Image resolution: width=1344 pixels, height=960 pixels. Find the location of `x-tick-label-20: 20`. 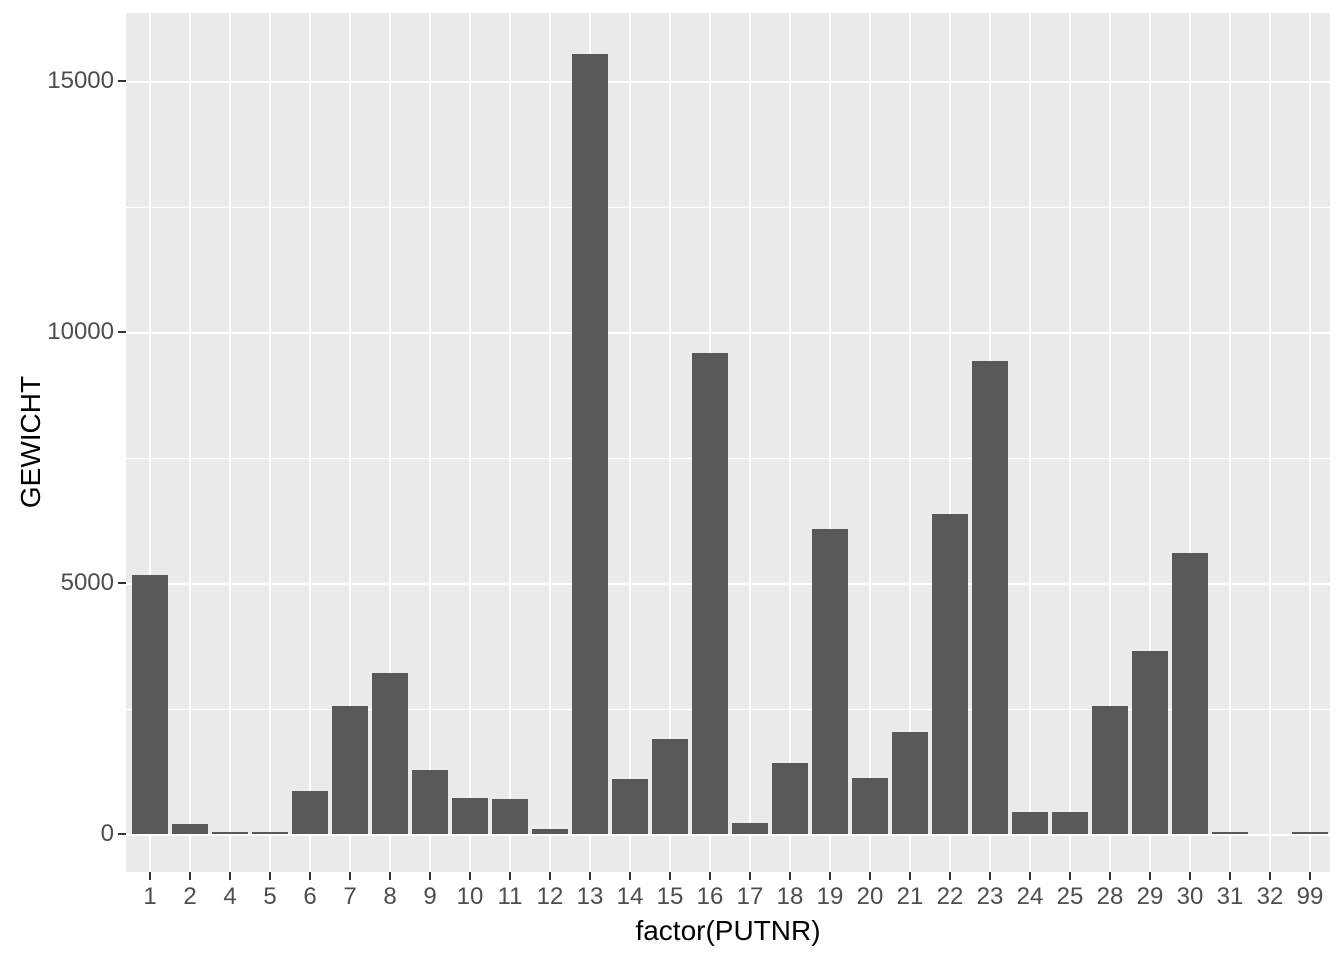

x-tick-label-20: 20 is located at coordinates (870, 896).